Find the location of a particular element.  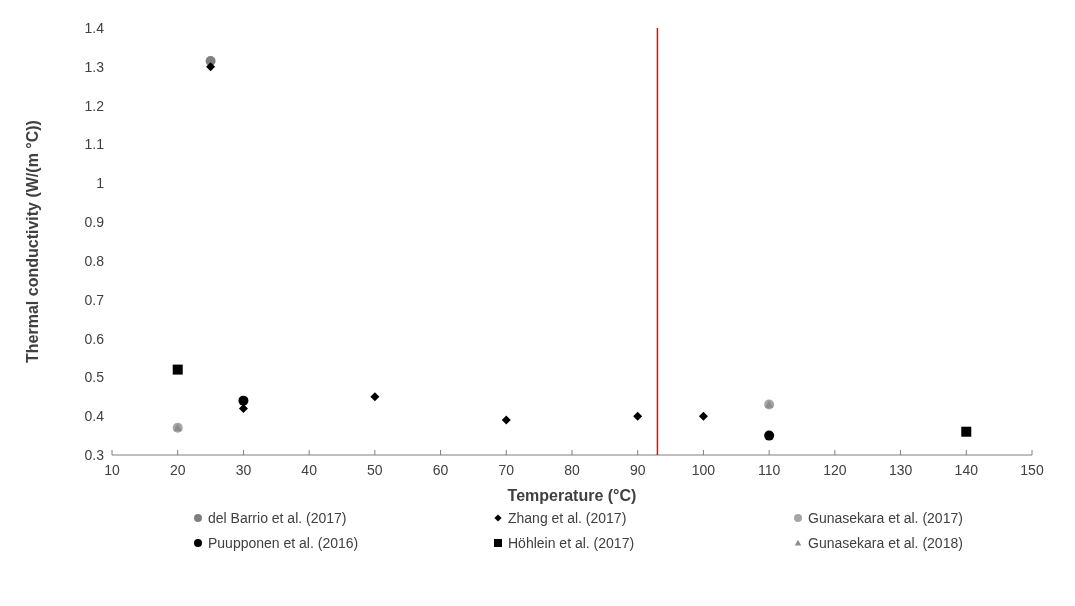

y-tick-label: 0.5 is located at coordinates (94, 377).